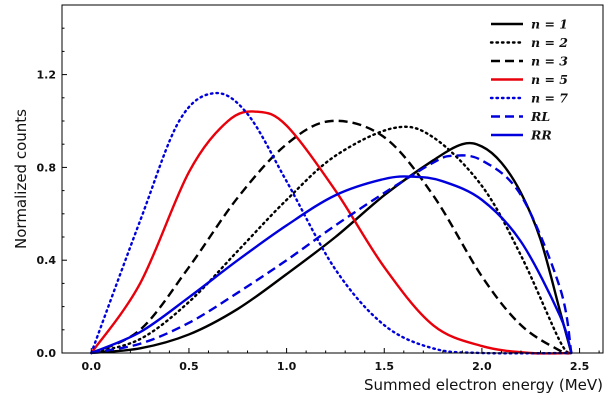 The width and height of the screenshot is (613, 398). I want to click on y-tick-label: 0.4, so click(47, 260).